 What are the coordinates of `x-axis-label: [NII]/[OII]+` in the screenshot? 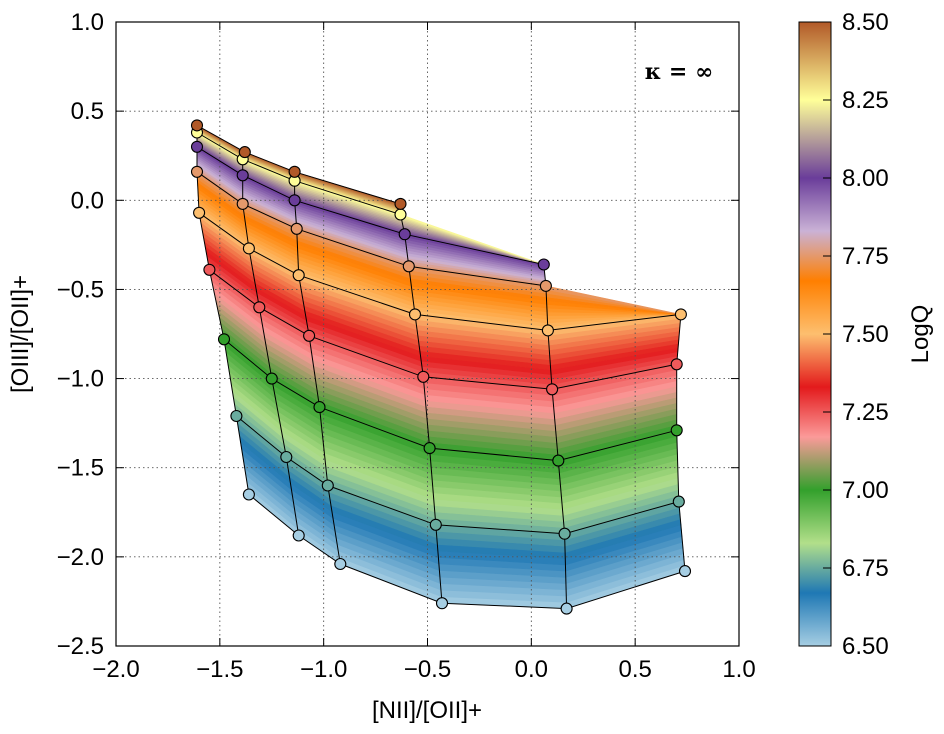 It's located at (427, 710).